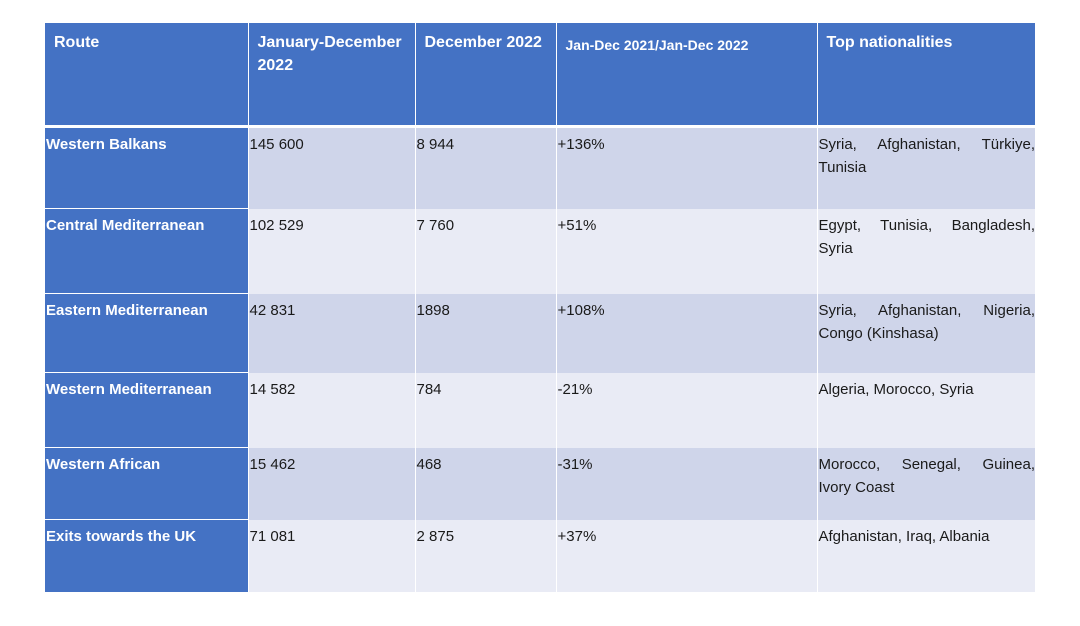 The width and height of the screenshot is (1080, 626). Describe the element at coordinates (486, 75) in the screenshot. I see `header-december-2022: December 2022` at that location.